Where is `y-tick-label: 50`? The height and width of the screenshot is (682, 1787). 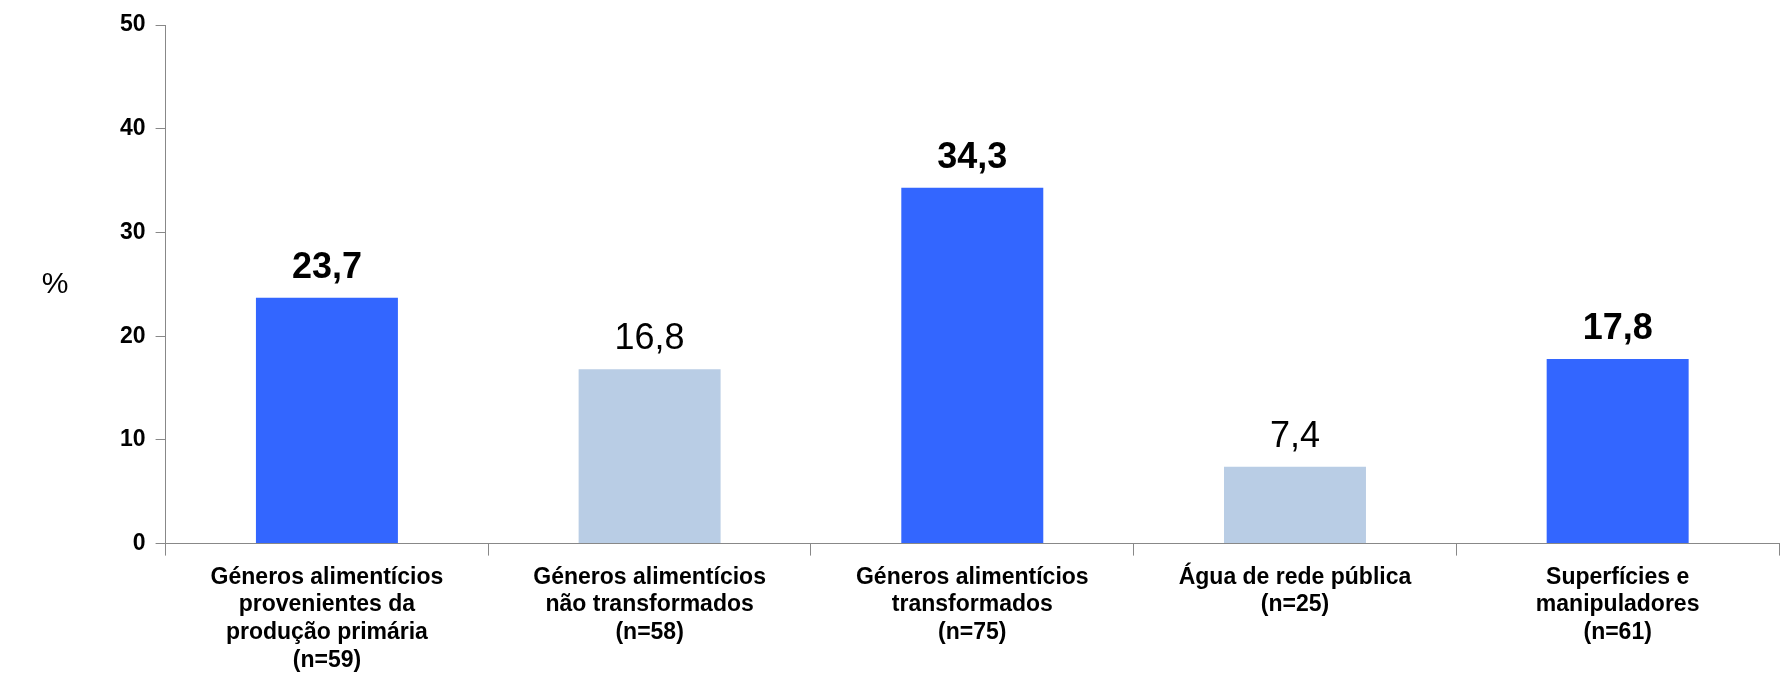
y-tick-label: 50 is located at coordinates (132, 23).